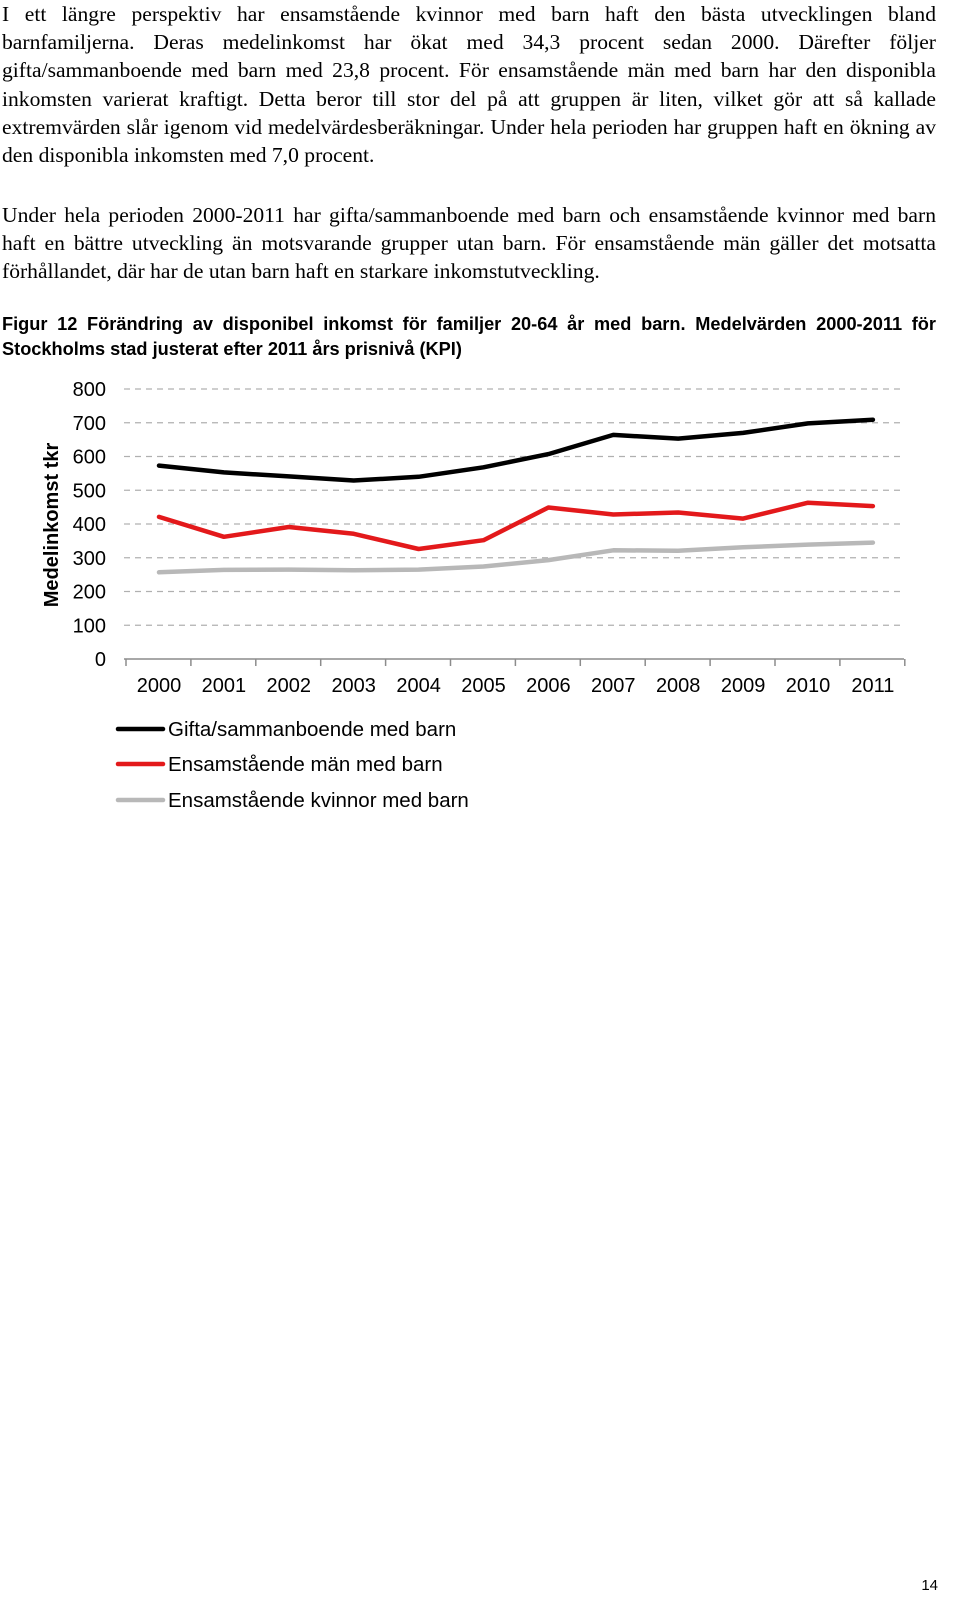  Describe the element at coordinates (89, 593) in the screenshot. I see `y-tick-label: 200` at that location.